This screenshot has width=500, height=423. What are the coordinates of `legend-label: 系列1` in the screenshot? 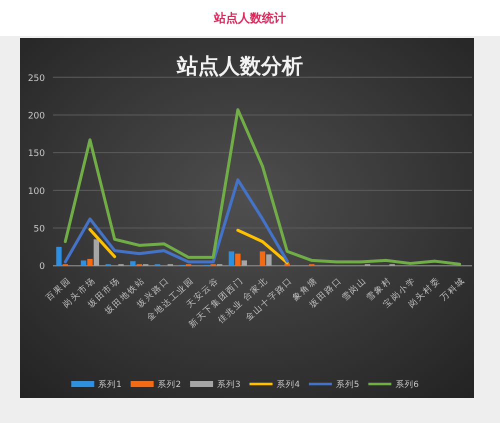 It's located at (110, 384).